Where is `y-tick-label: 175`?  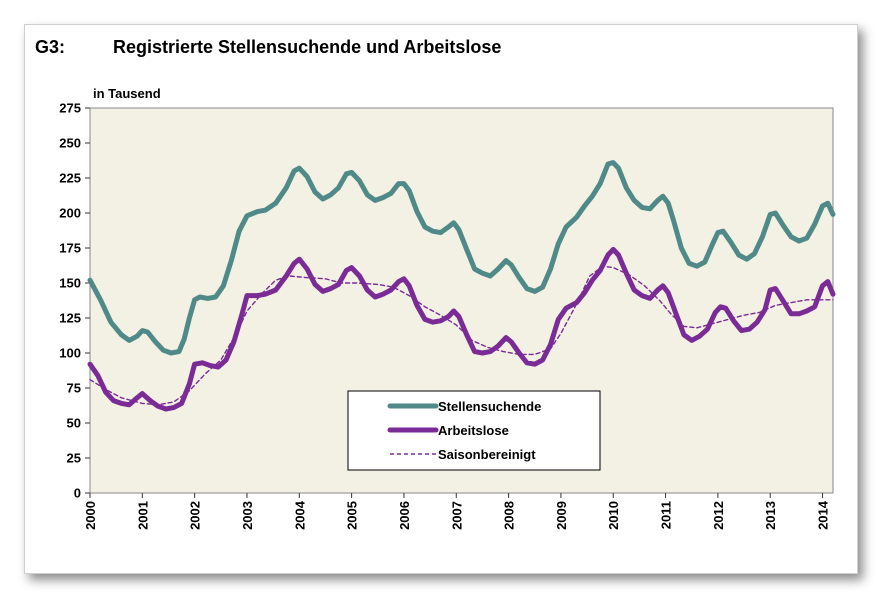 y-tick-label: 175 is located at coordinates (70, 248).